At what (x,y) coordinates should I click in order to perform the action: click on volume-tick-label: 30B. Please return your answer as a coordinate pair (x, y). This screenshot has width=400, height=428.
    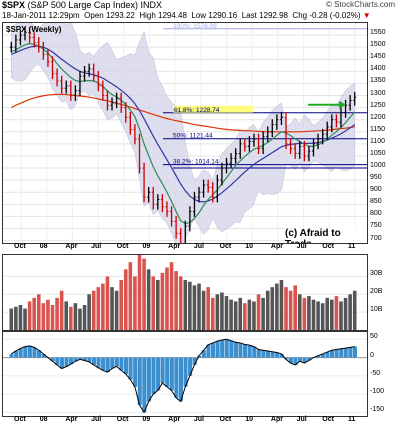
    Looking at the image, I should click on (376, 274).